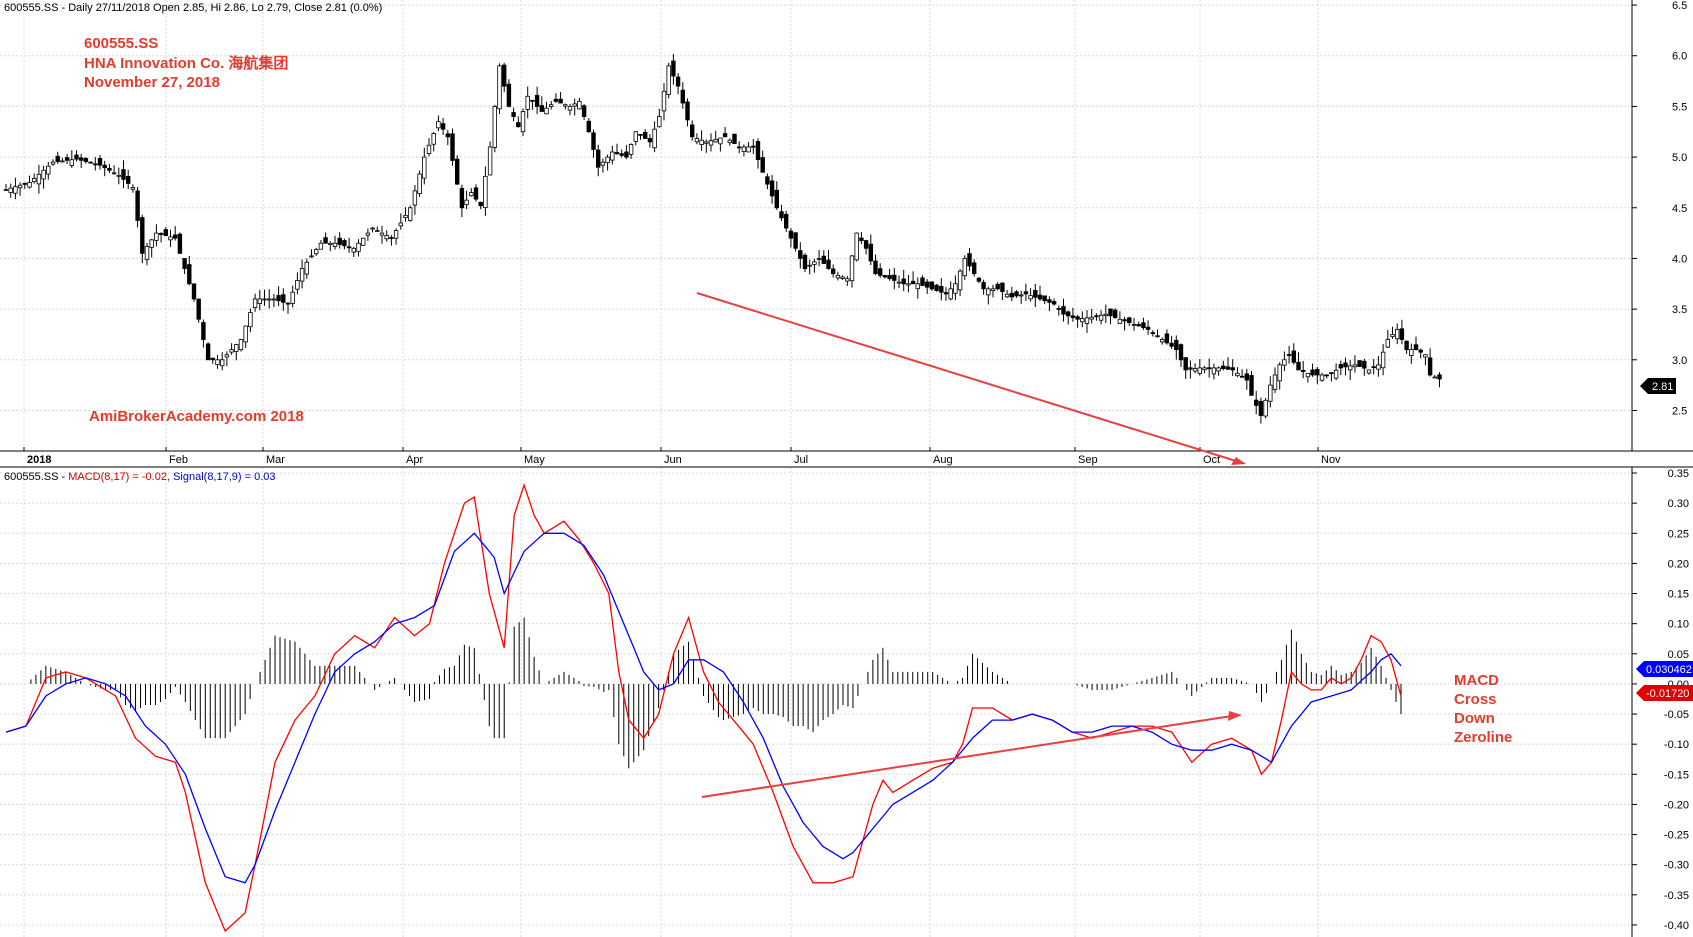 The image size is (1693, 937). I want to click on macd-histogram-series, so click(716, 693).